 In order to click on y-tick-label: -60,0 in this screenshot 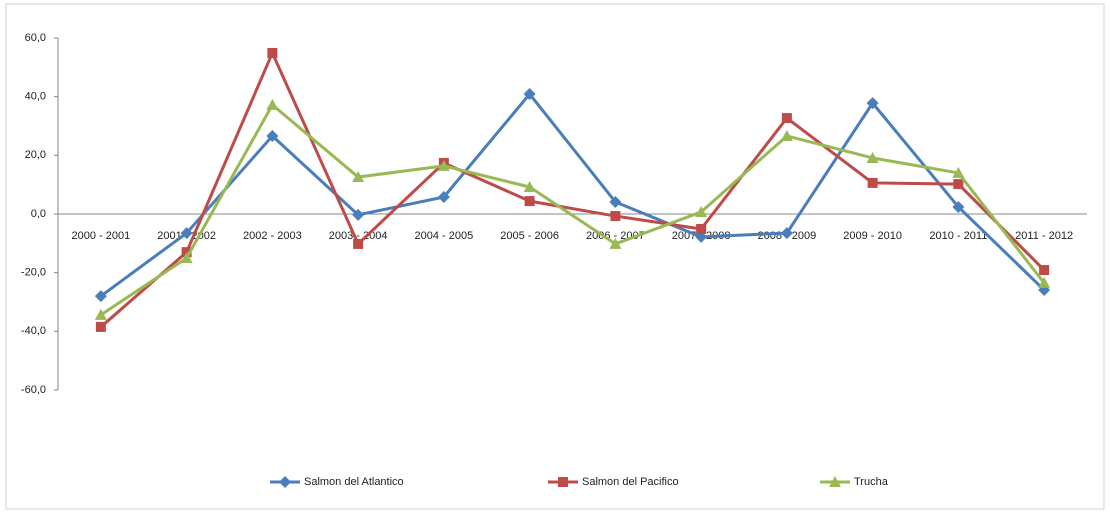, I will do `click(33, 390)`.